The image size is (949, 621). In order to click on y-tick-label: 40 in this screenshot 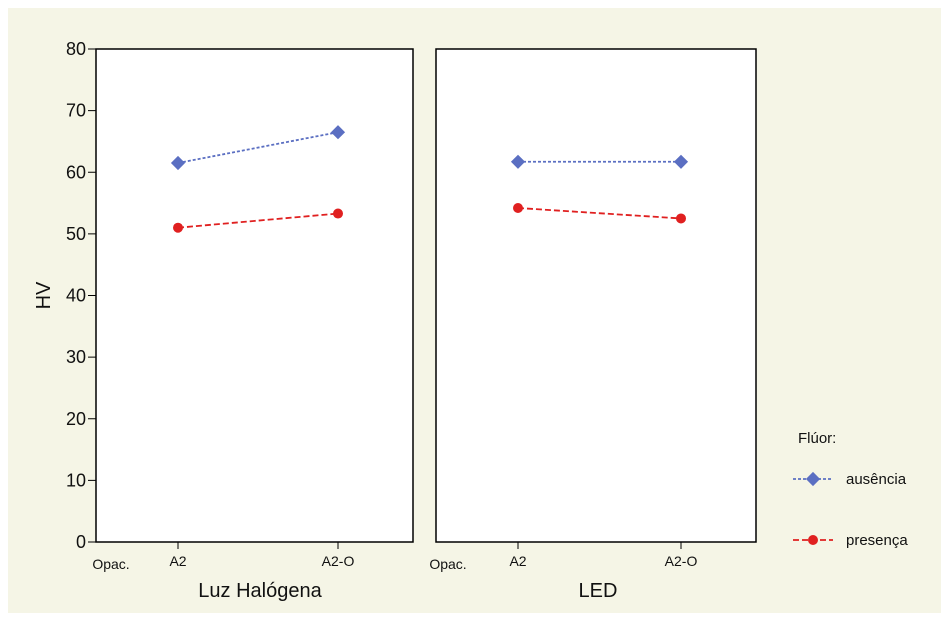, I will do `click(76, 296)`.